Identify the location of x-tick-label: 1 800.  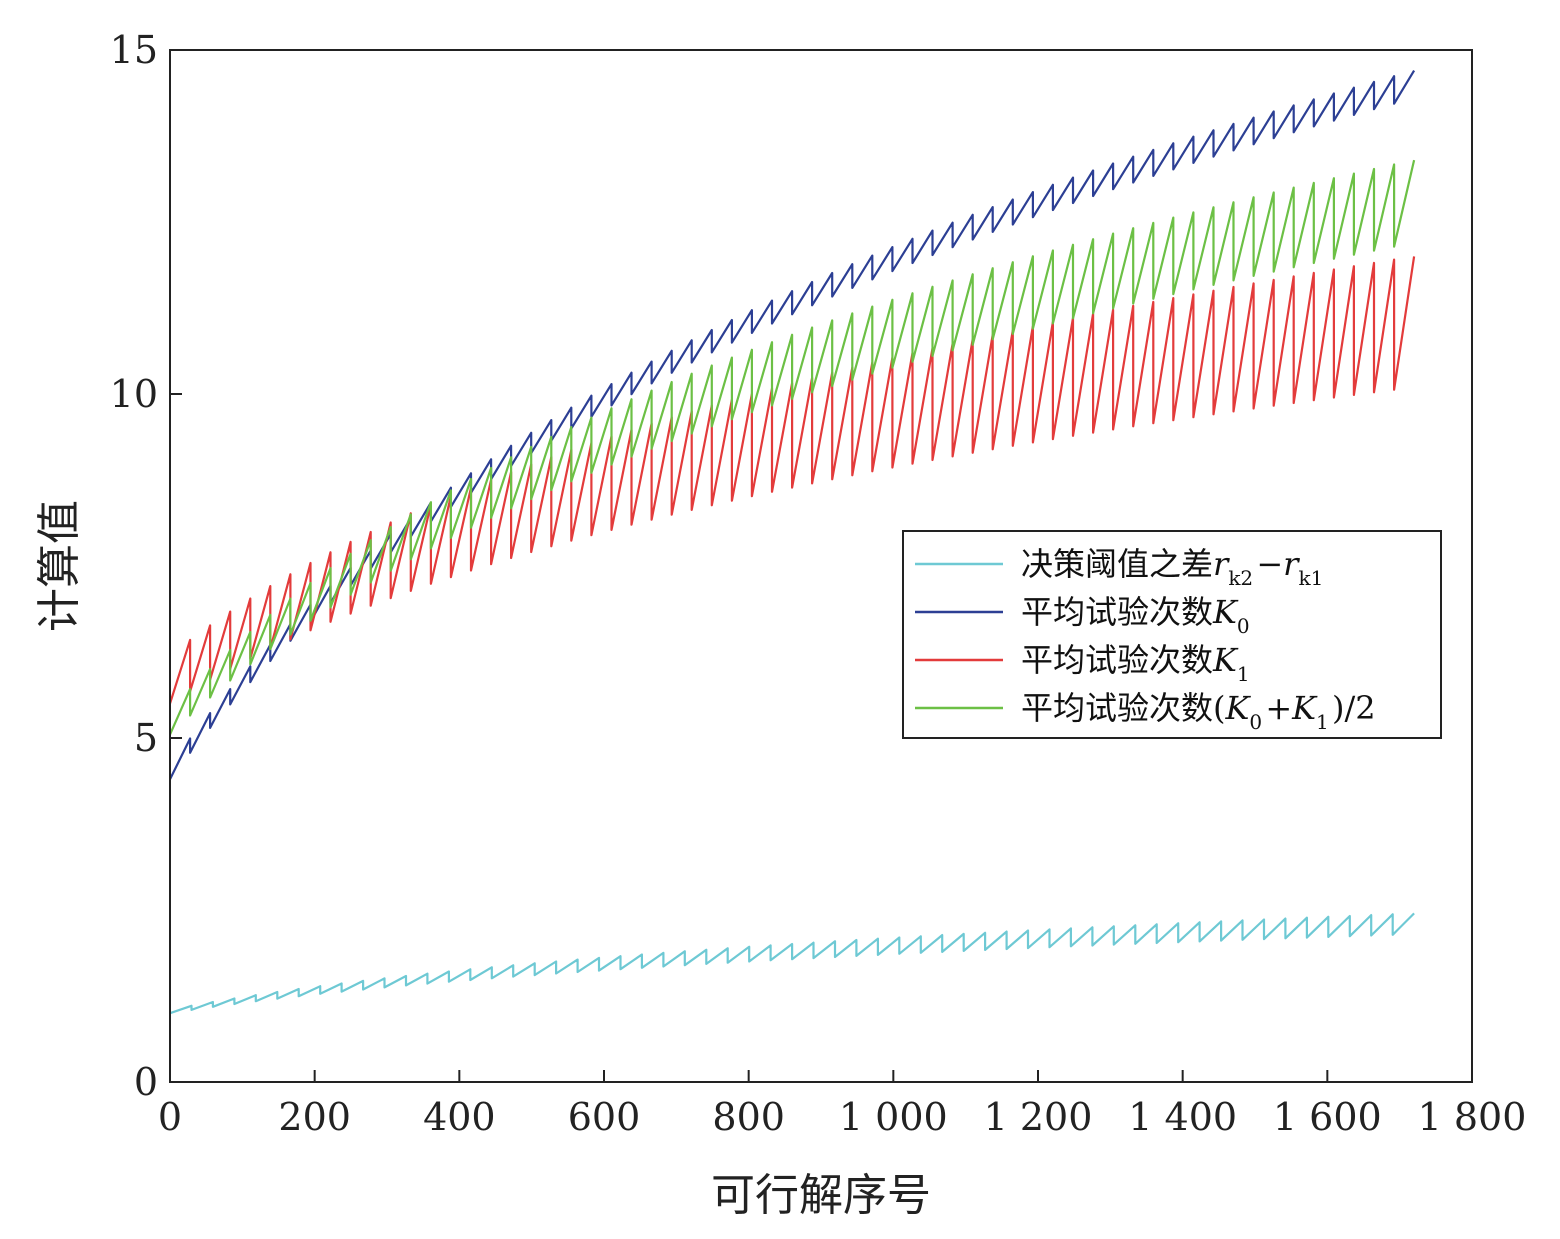
(1472, 1117).